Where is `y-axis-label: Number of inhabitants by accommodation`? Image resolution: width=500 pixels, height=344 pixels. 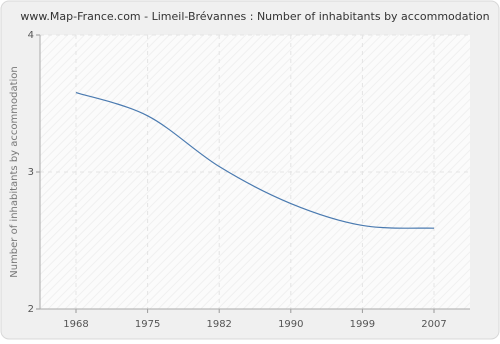
y-axis-label: Number of inhabitants by accommodation is located at coordinates (14, 172).